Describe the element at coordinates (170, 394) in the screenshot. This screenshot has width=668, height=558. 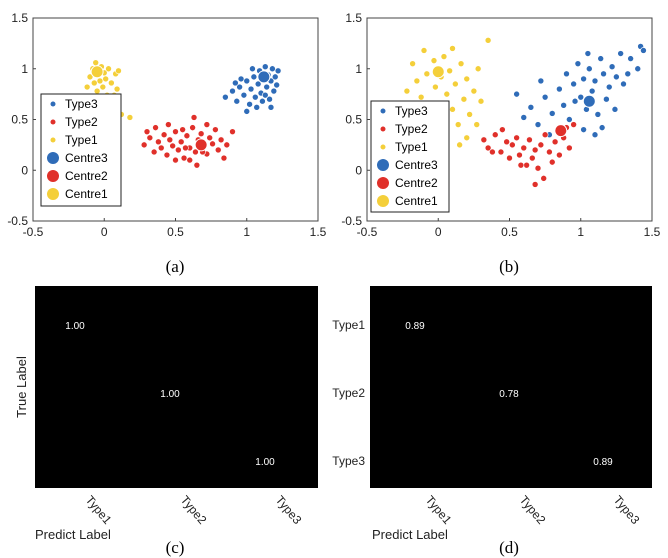
I see `matrix-cells-c: 1.00 1.00 1.00` at that location.